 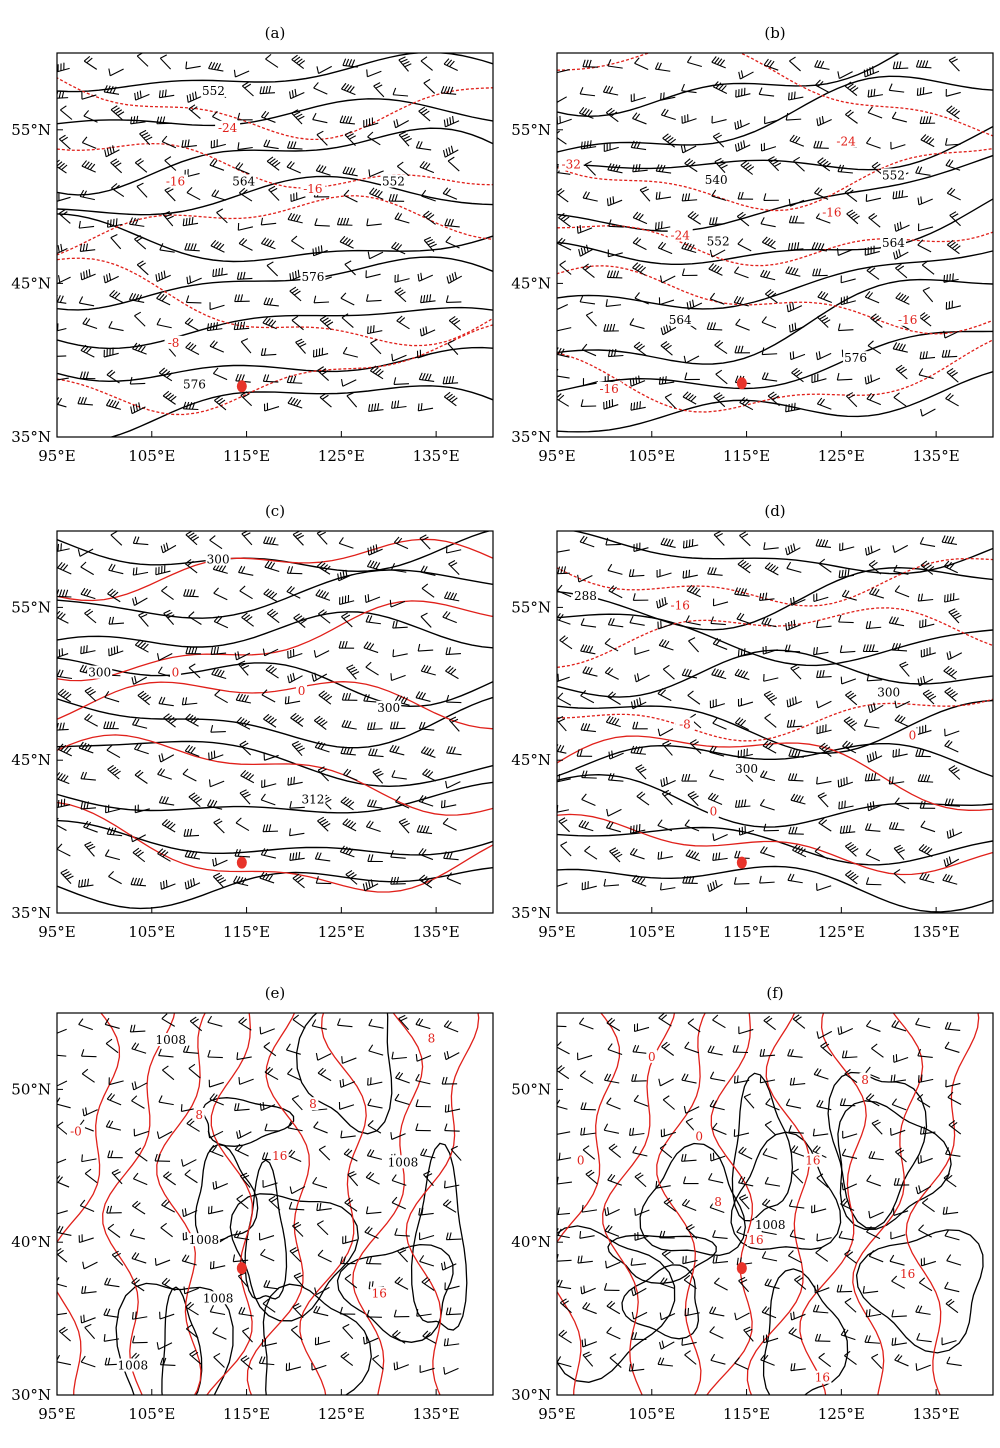 What do you see at coordinates (685, 725) in the screenshot?
I see `temperature-contour-label: -8` at bounding box center [685, 725].